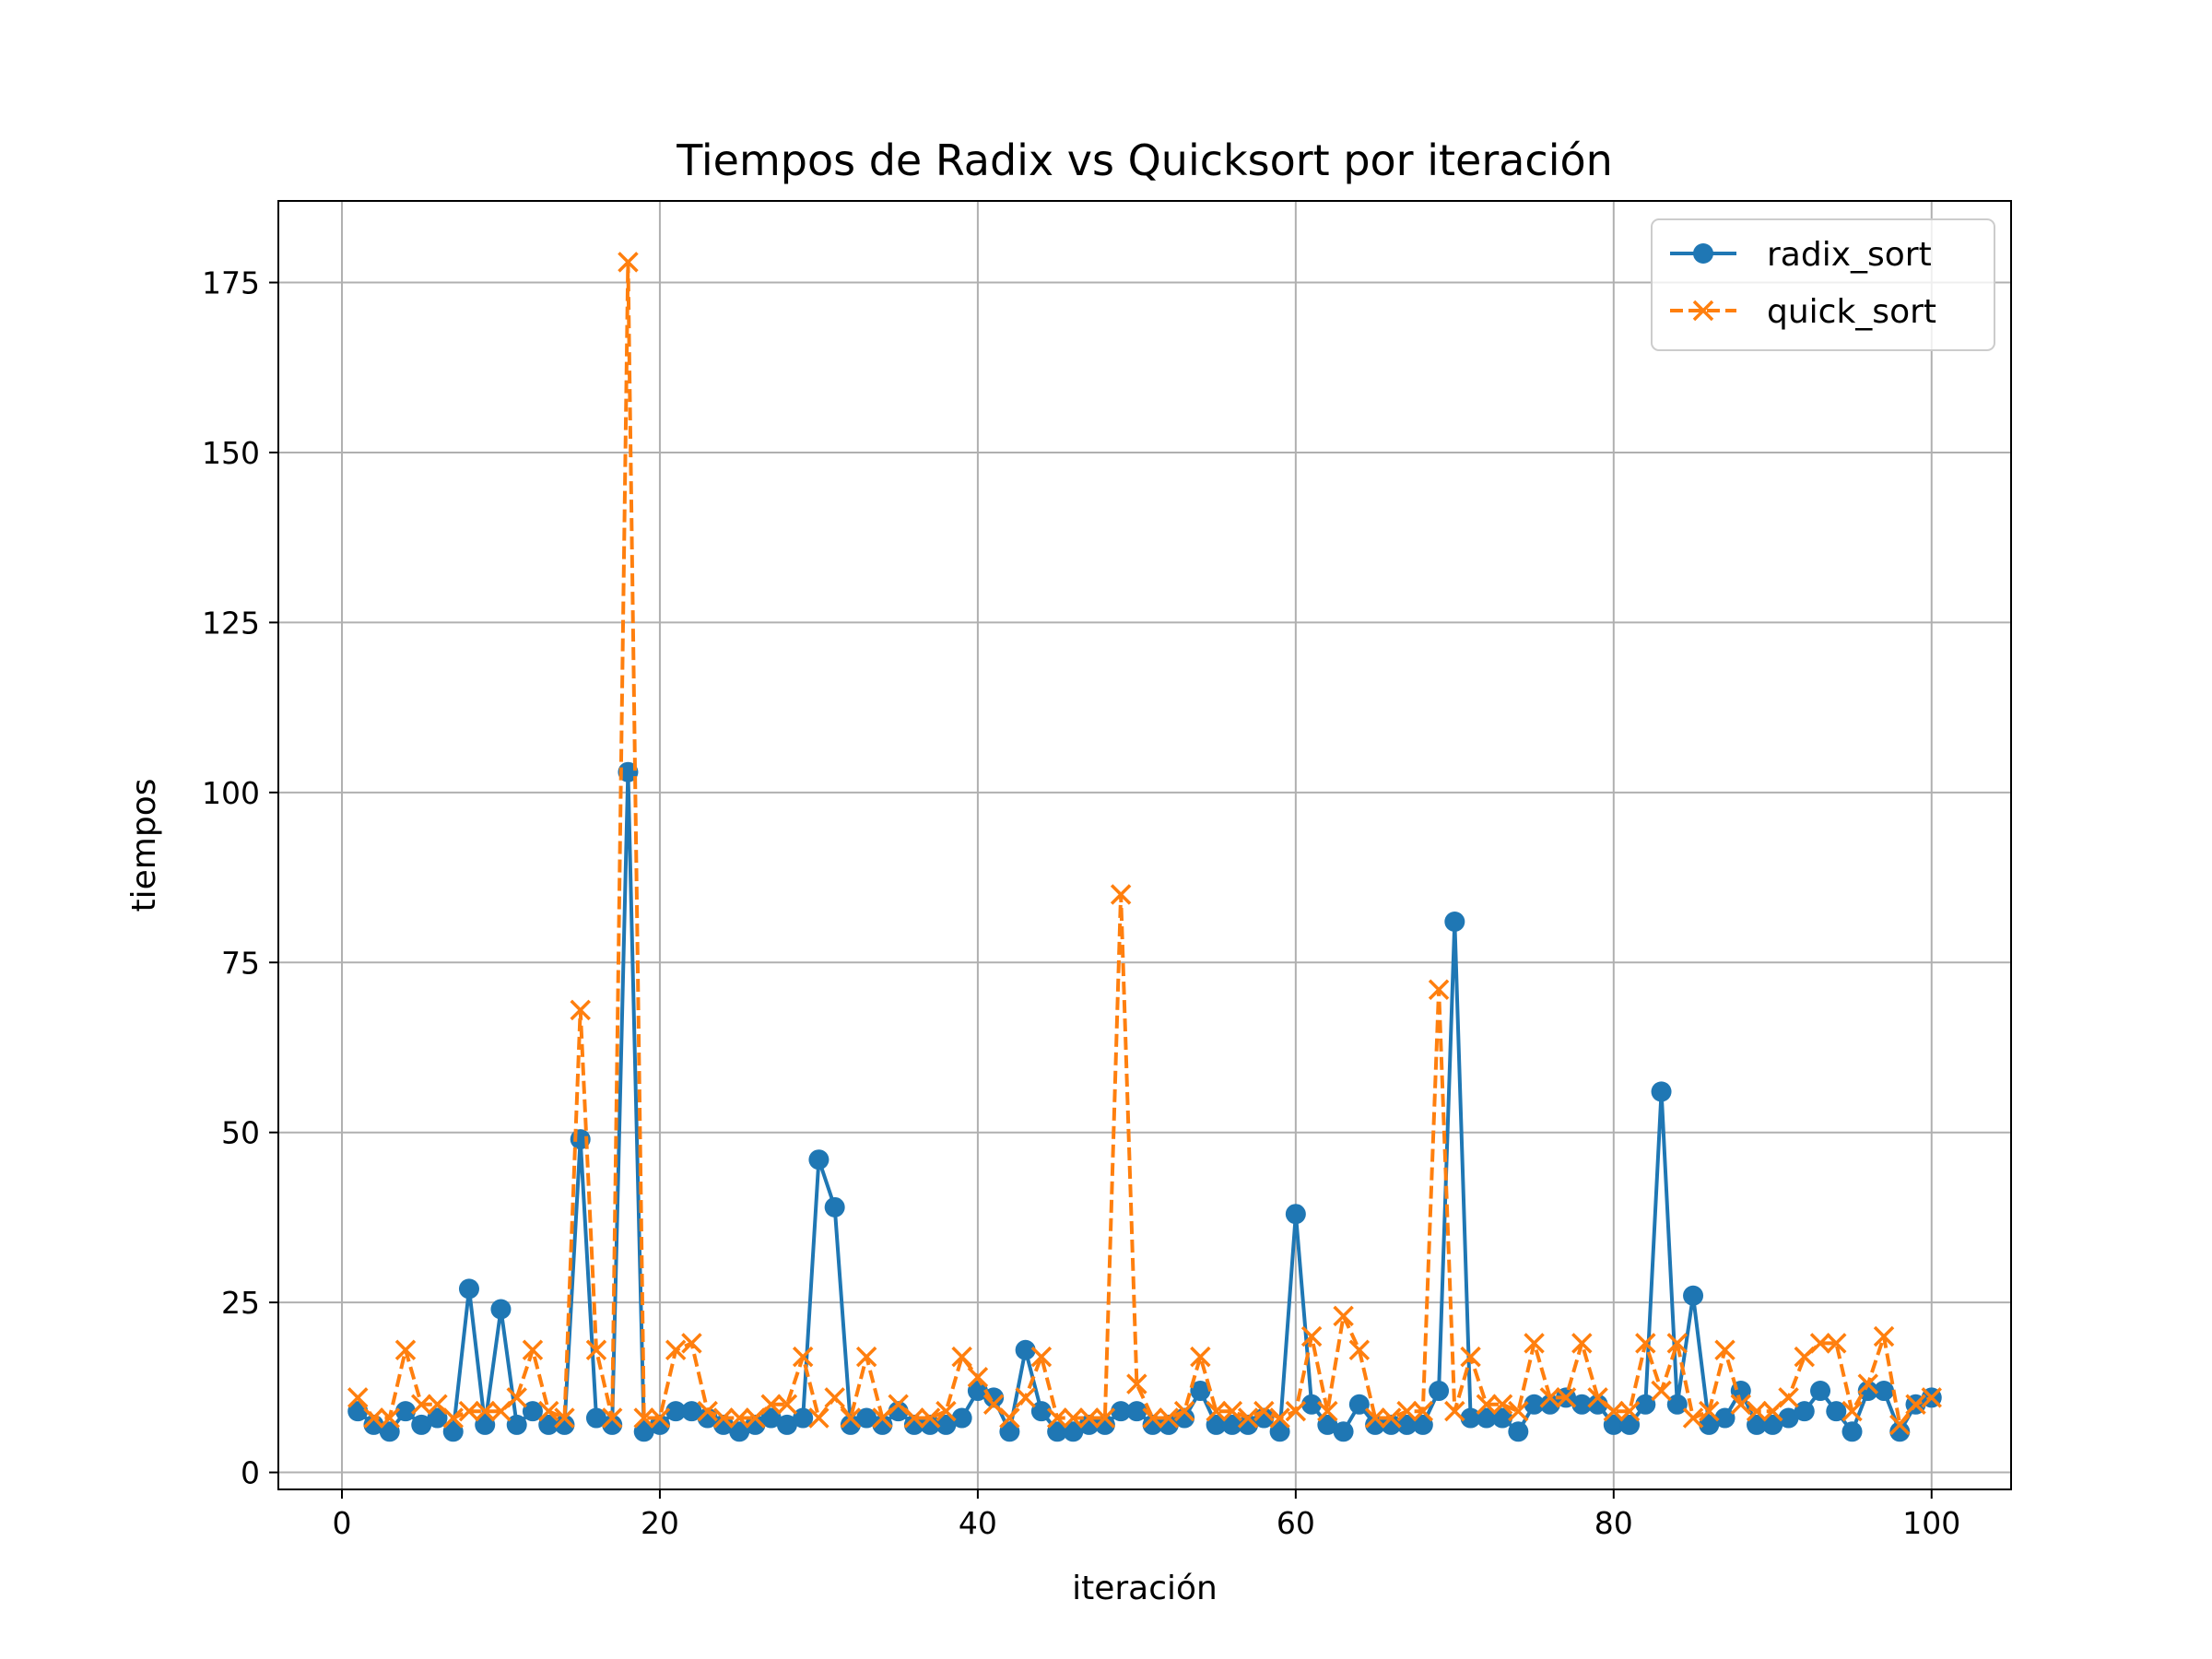 The height and width of the screenshot is (1659, 2212). Describe the element at coordinates (1296, 1523) in the screenshot. I see `x-tick-label: 60` at that location.